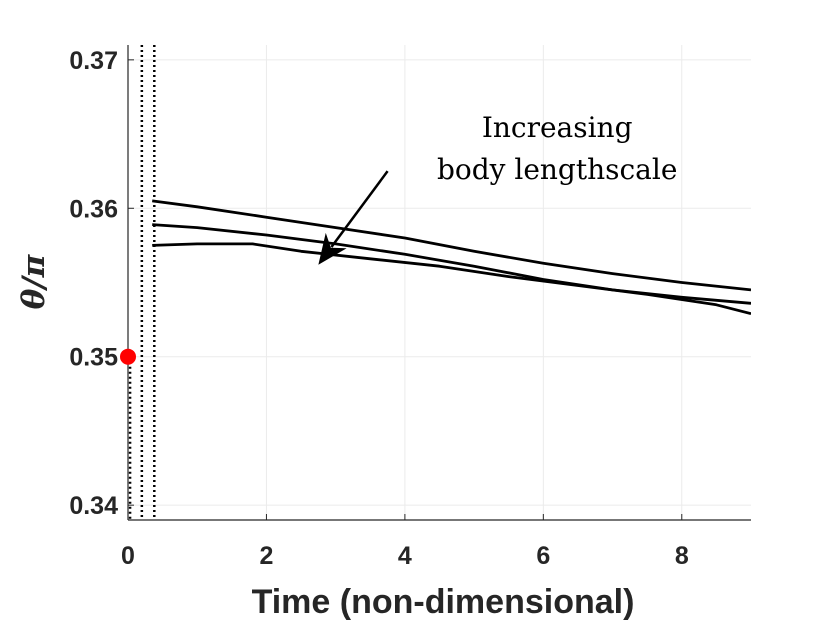  Describe the element at coordinates (557, 169) in the screenshot. I see `annotation-line-2: body lengthscale` at that location.